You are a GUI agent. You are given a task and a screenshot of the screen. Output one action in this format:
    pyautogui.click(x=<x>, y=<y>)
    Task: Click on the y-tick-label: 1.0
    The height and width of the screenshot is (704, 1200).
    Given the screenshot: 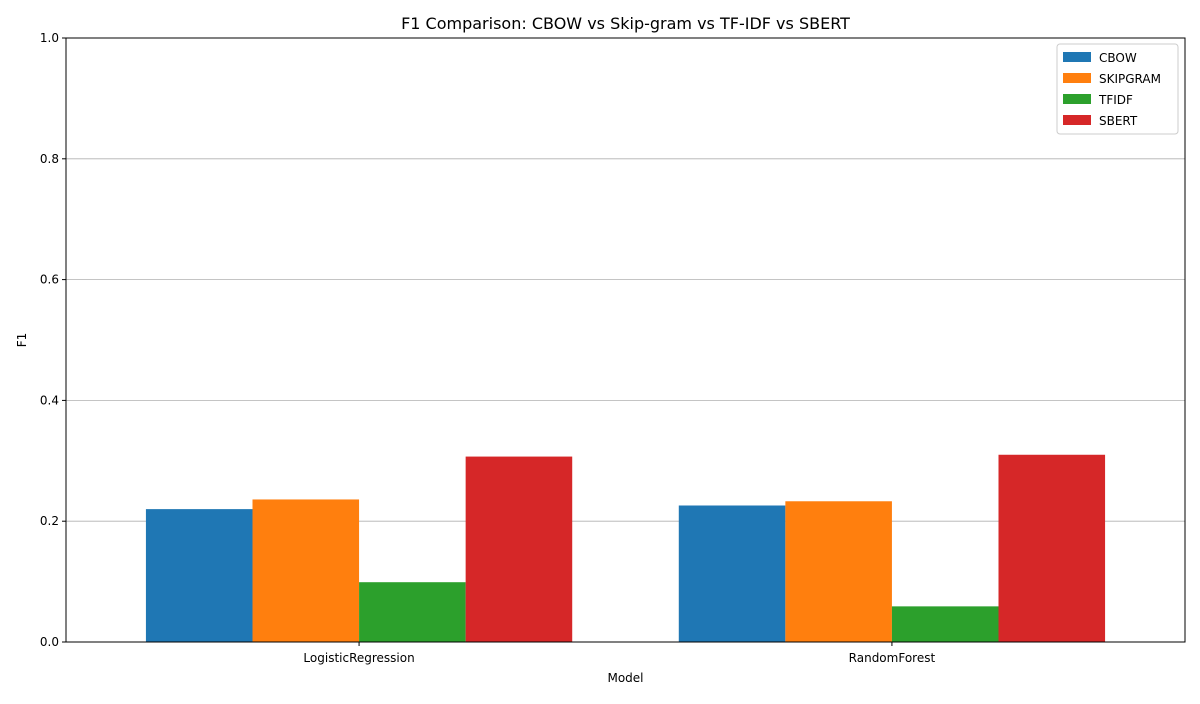 What is the action you would take?
    pyautogui.click(x=49, y=38)
    